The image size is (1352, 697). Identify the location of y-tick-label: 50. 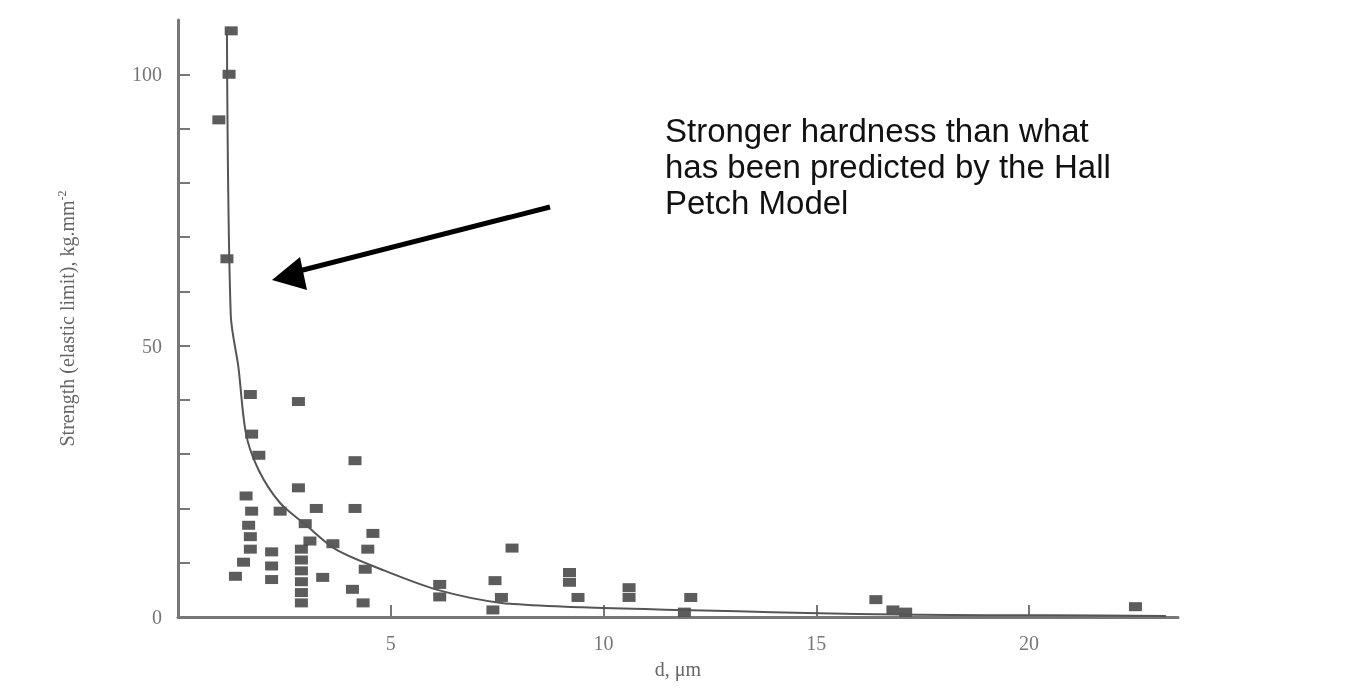
(152, 345).